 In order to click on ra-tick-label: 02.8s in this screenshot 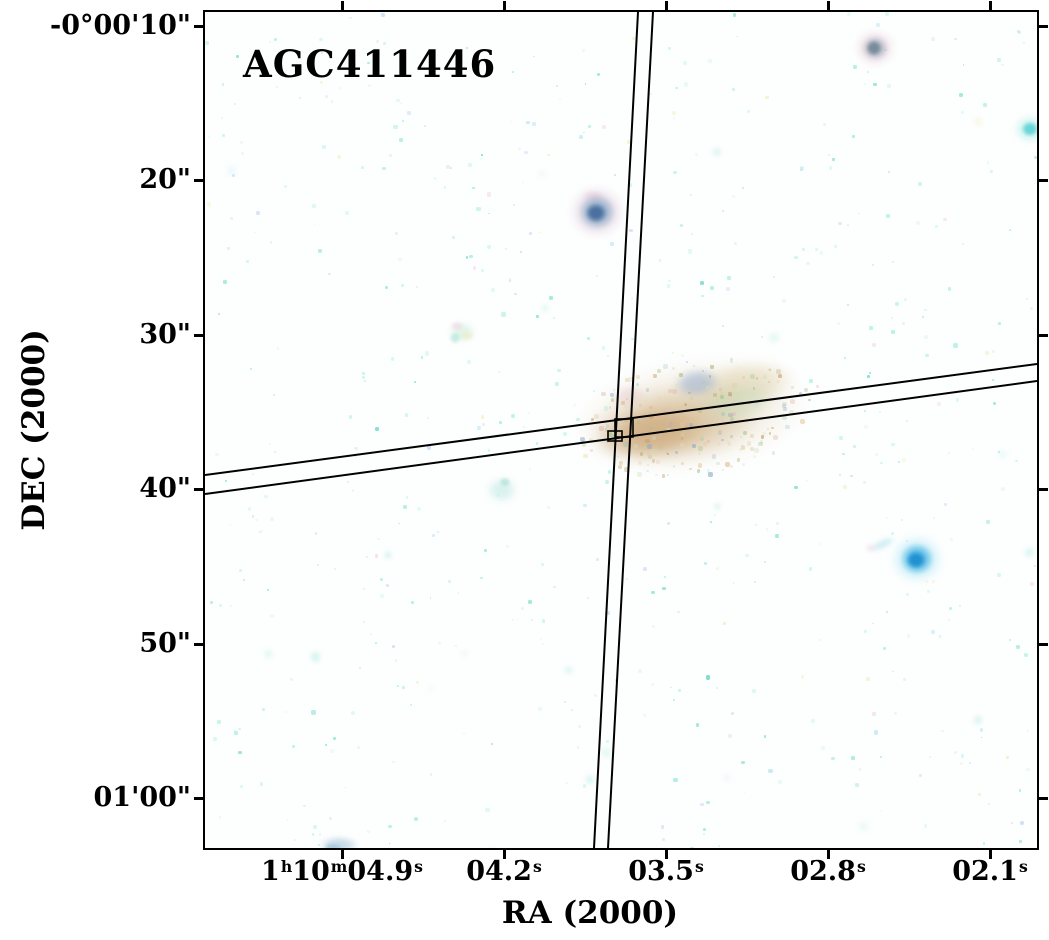, I will do `click(828, 871)`.